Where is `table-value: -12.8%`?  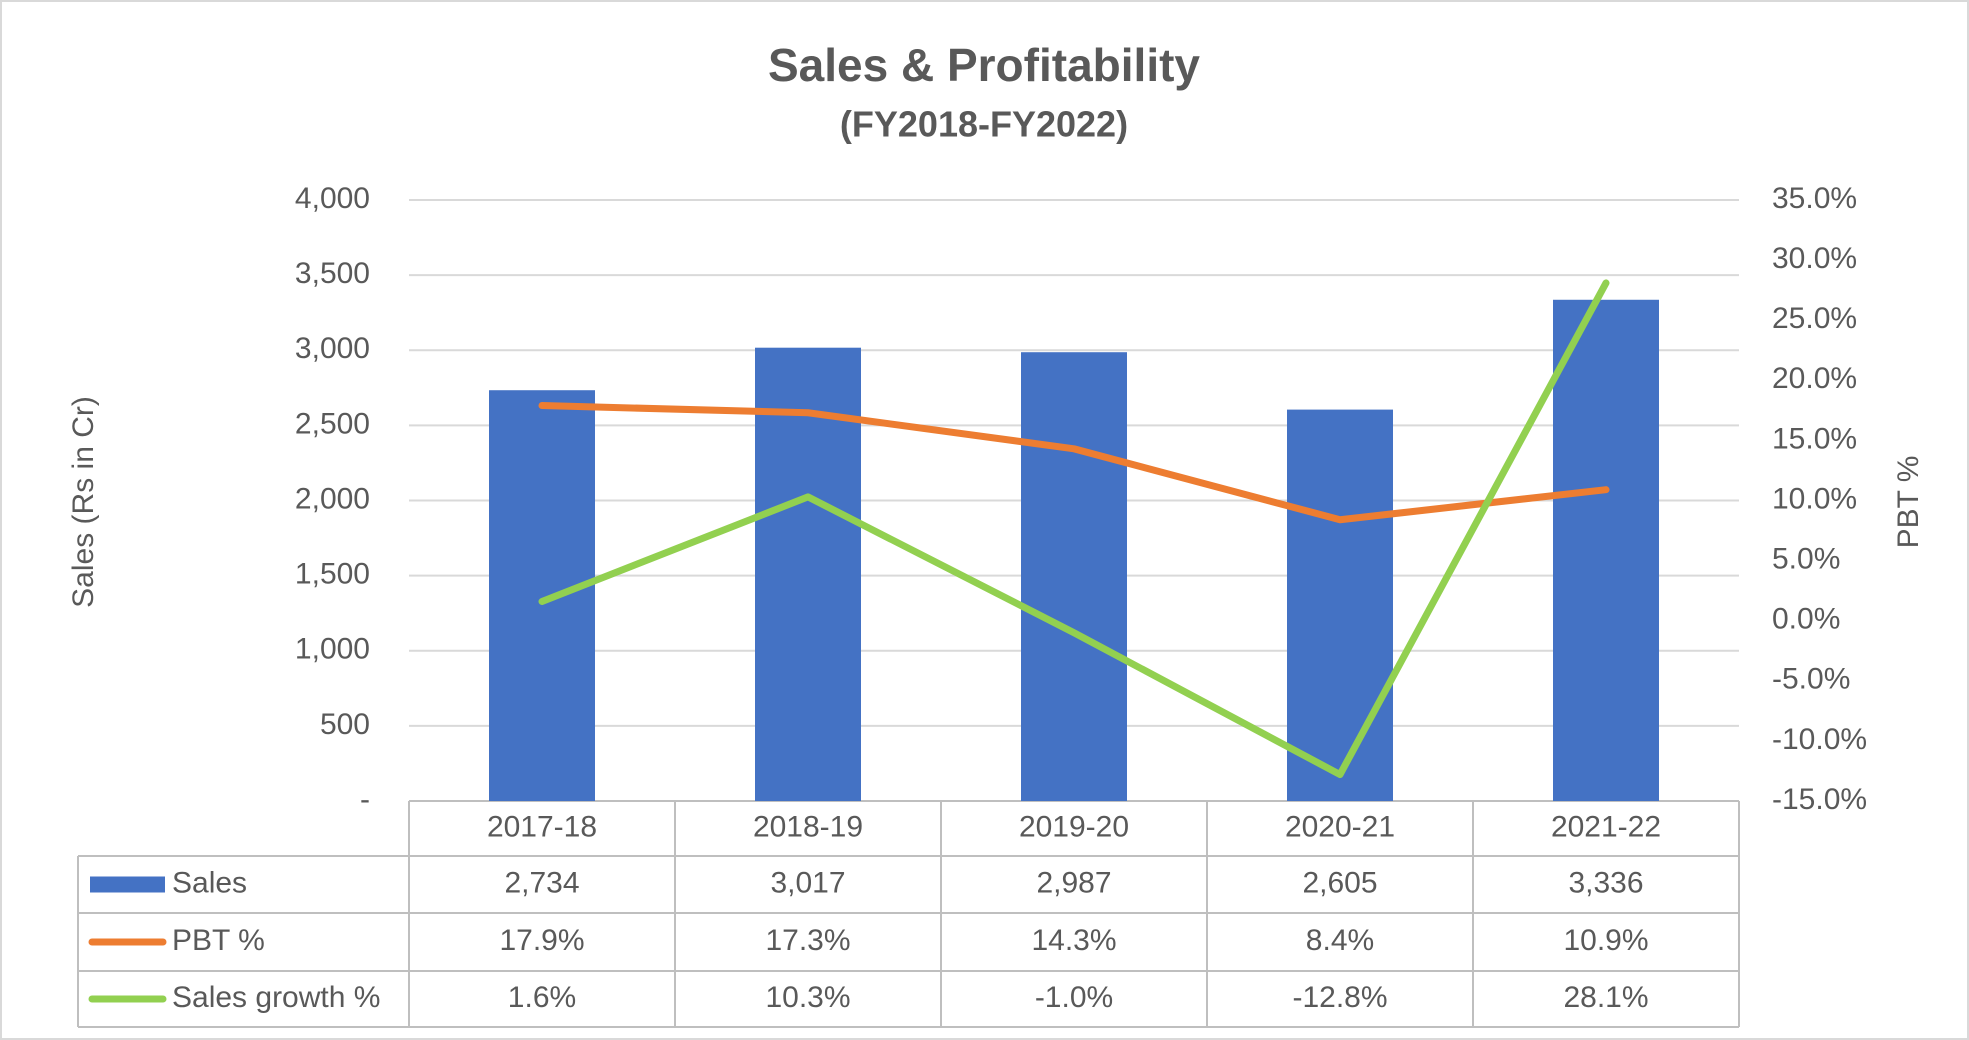
table-value: -12.8% is located at coordinates (1339, 997).